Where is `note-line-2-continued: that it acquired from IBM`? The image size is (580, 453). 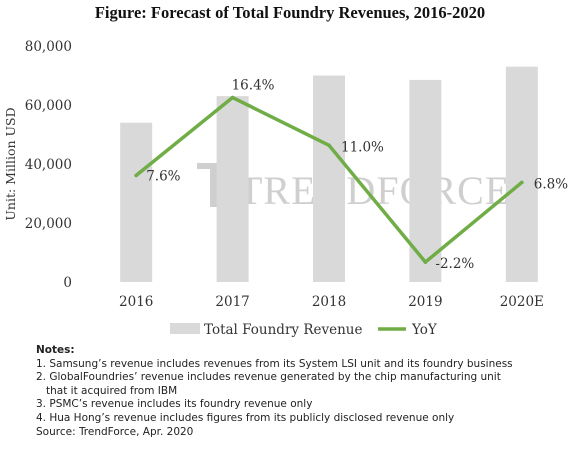
note-line-2-continued: that it acquired from IBM is located at coordinates (112, 390).